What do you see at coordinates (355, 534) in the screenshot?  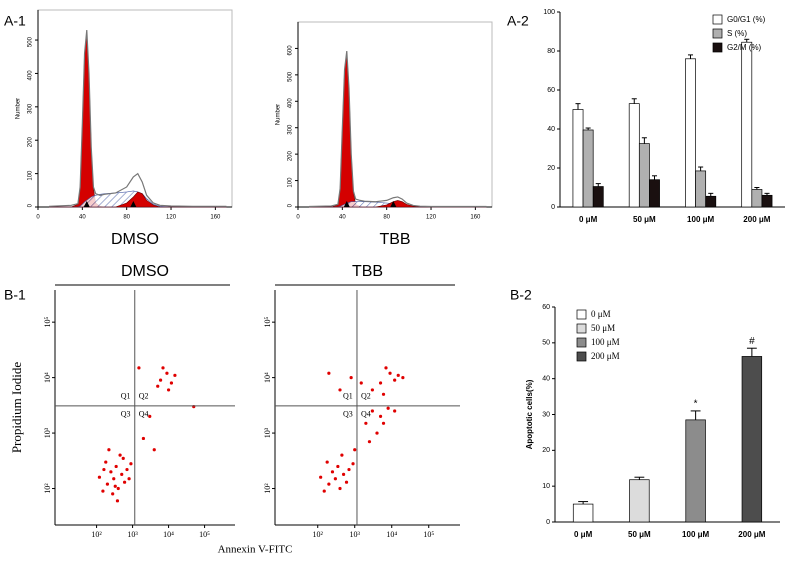 I see `x-tick-label: 10³` at bounding box center [355, 534].